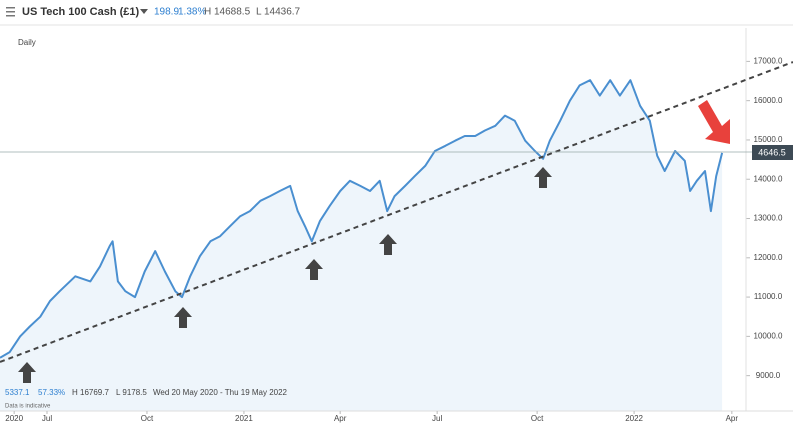  Describe the element at coordinates (768, 100) in the screenshot. I see `y-tick-label: 16000.0` at that location.